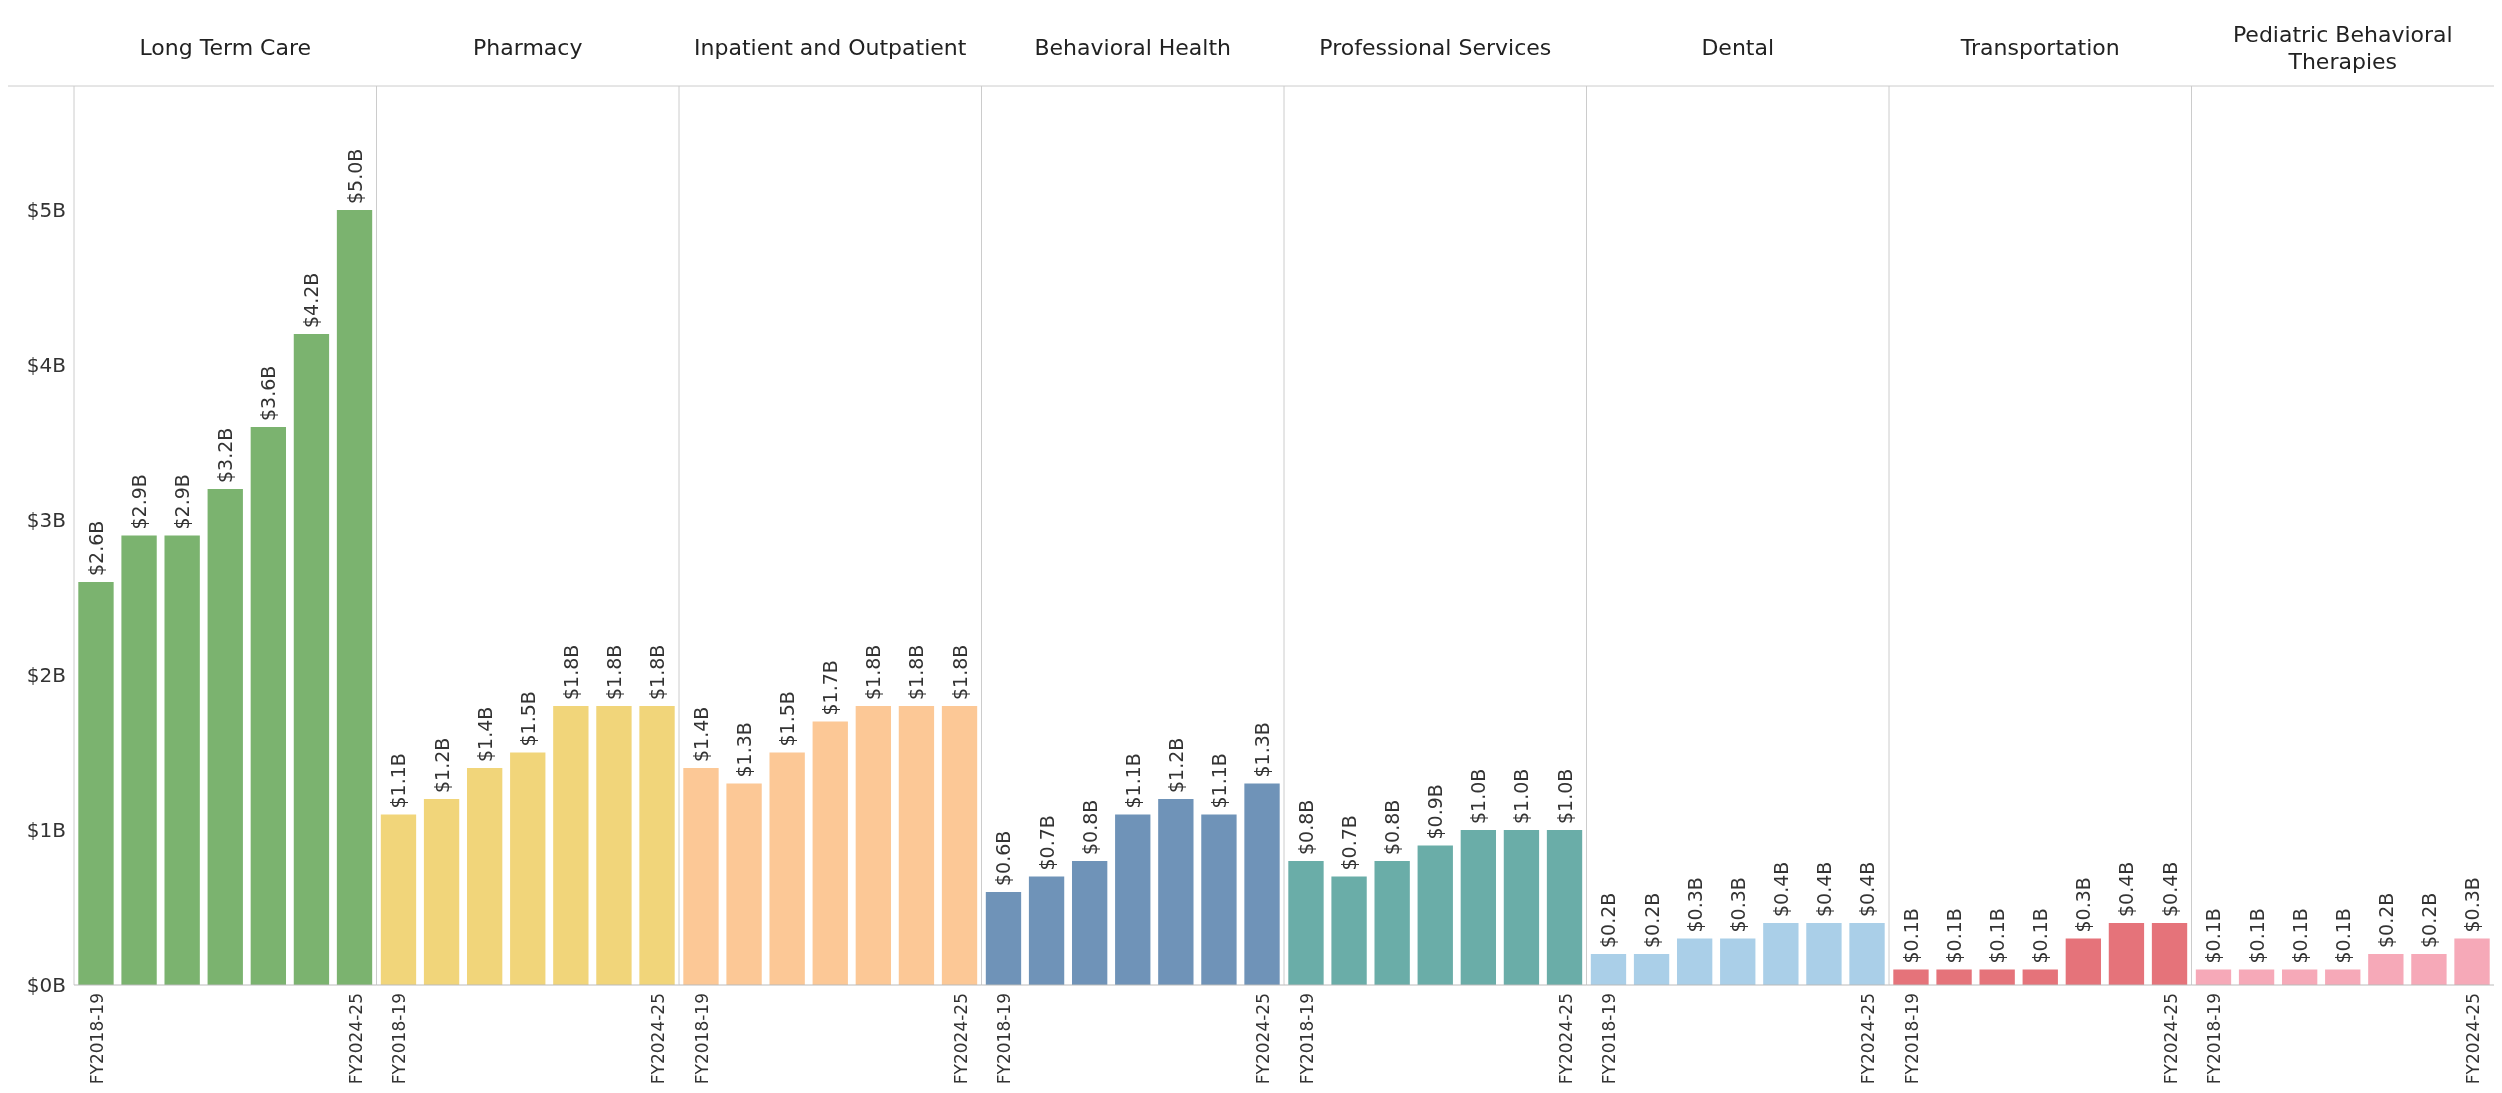  I want to click on data-label: $3.6B, so click(268, 393).